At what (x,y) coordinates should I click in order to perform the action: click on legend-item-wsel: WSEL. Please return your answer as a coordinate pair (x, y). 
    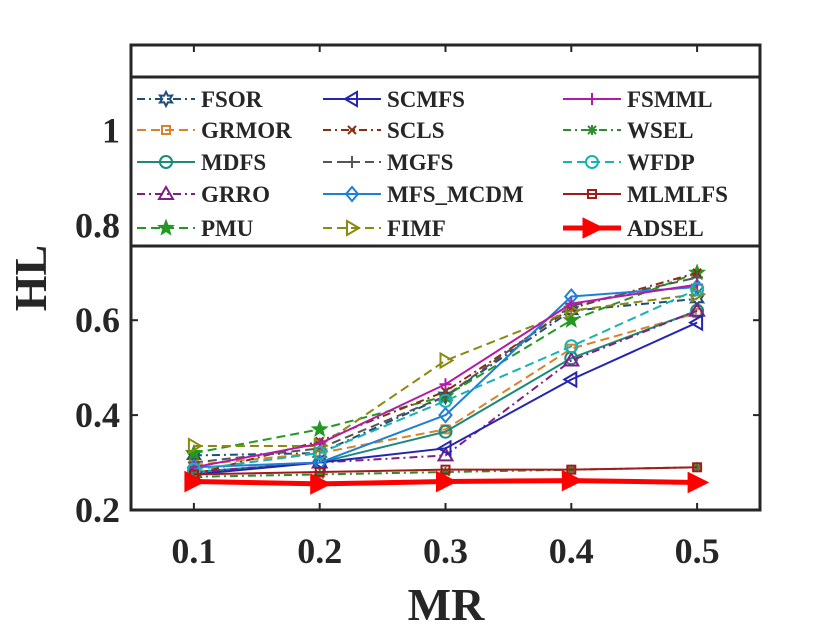
    Looking at the image, I should click on (628, 130).